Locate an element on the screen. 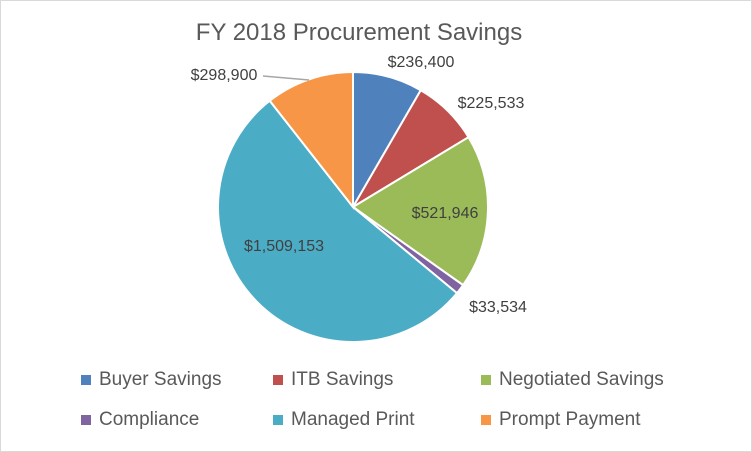  legend-item-managed-print: Managed Print is located at coordinates (377, 420).